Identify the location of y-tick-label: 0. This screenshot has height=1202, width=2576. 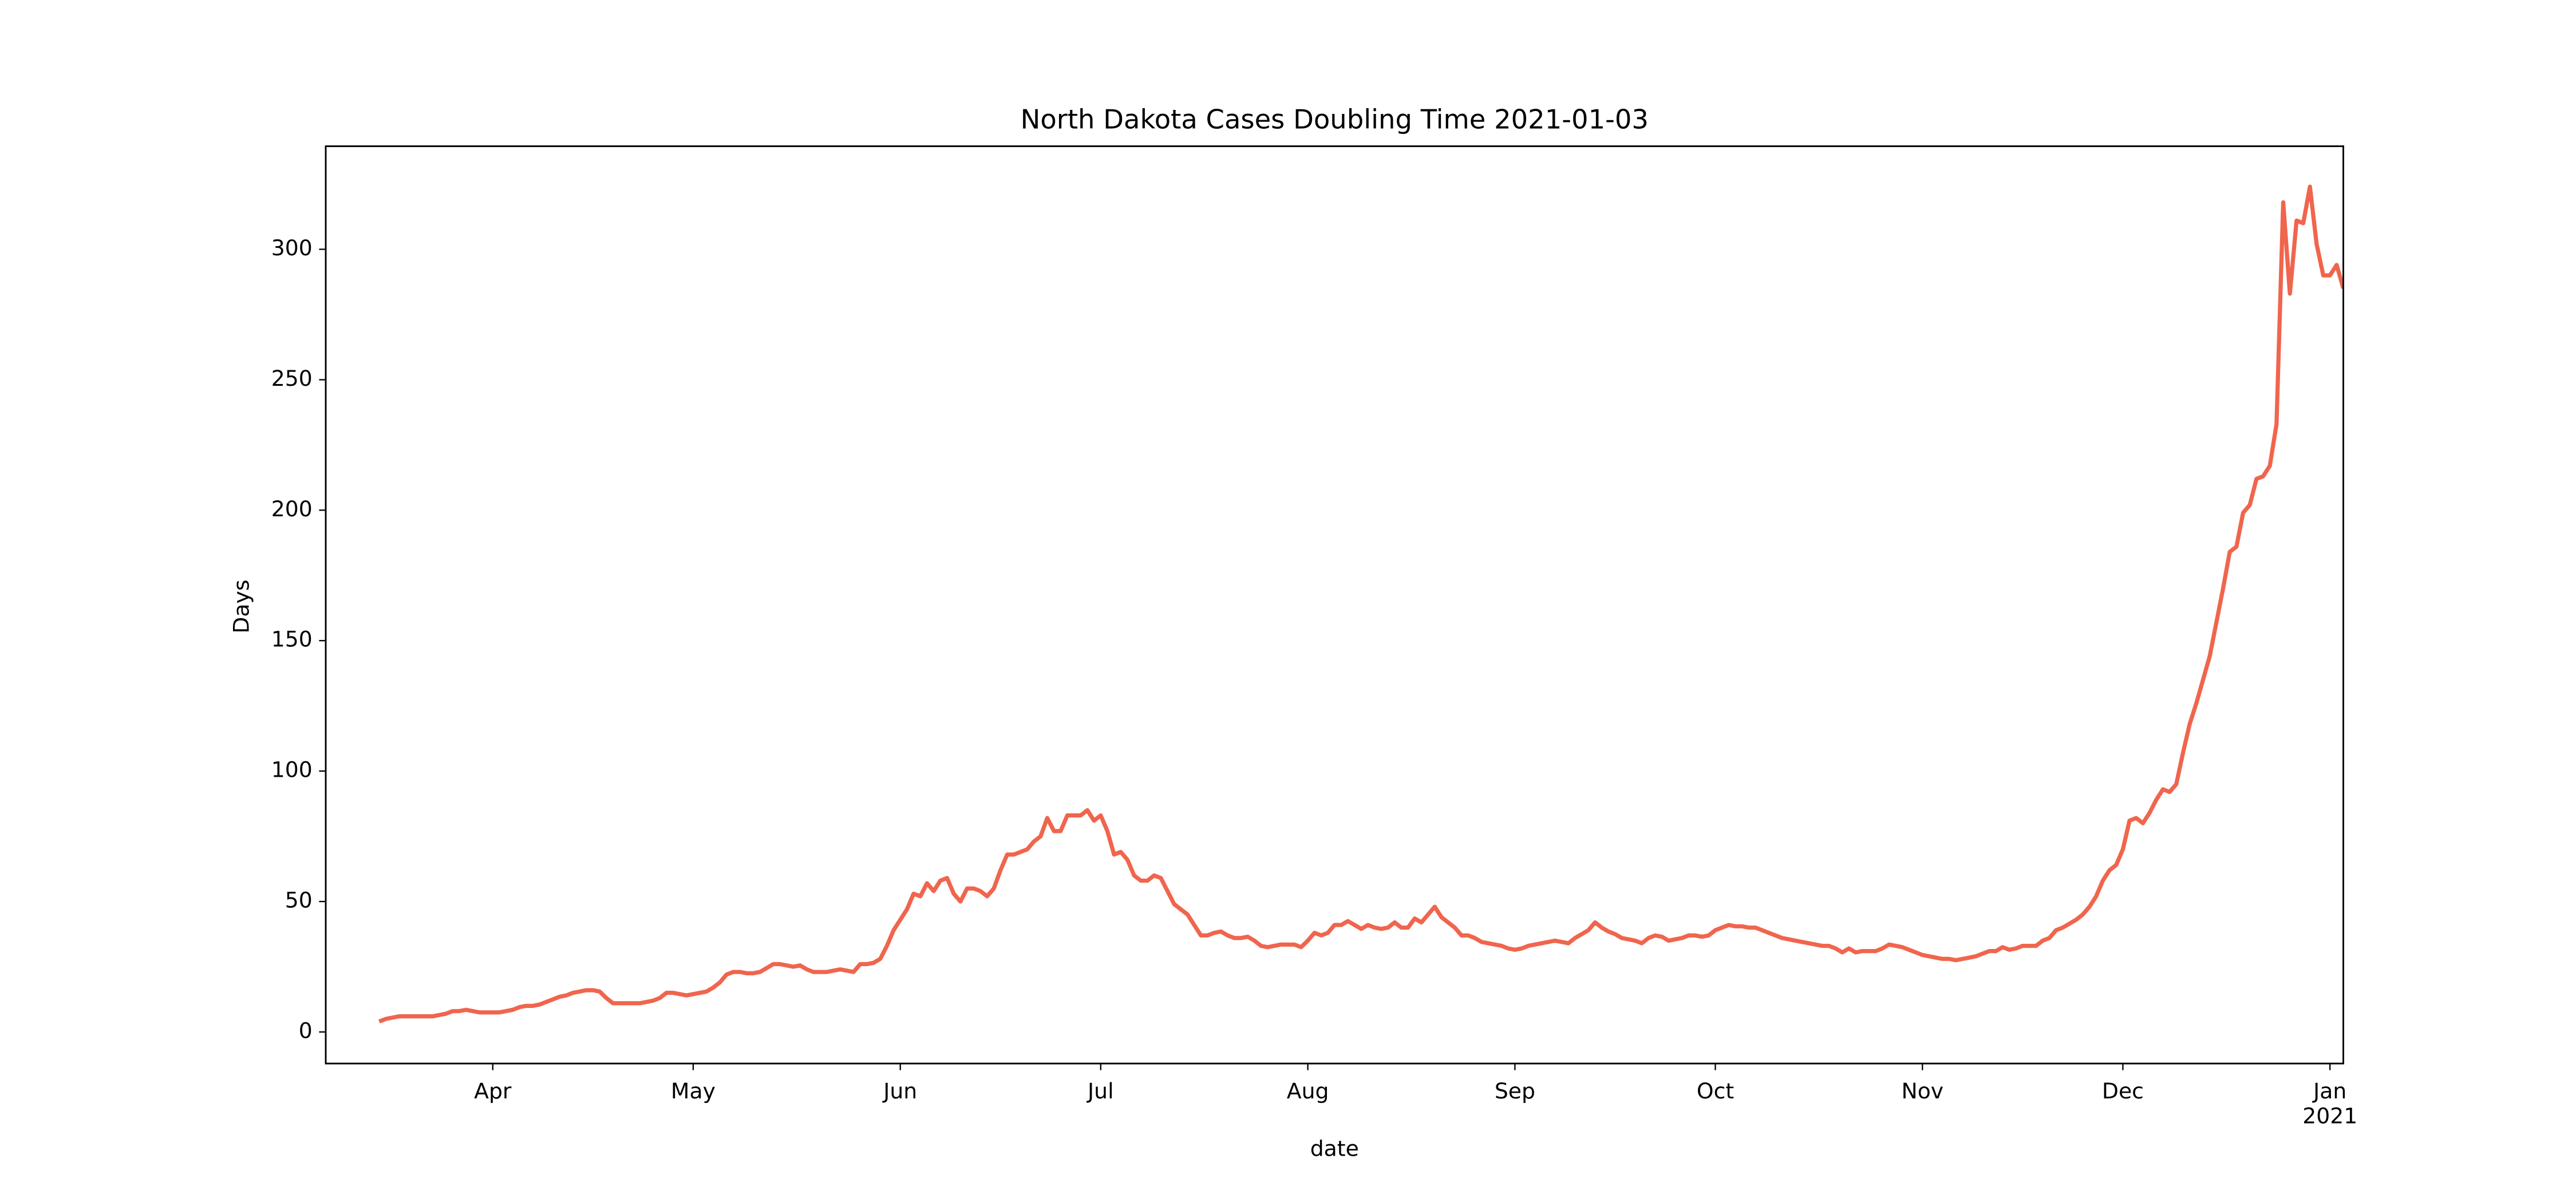
(306, 1030).